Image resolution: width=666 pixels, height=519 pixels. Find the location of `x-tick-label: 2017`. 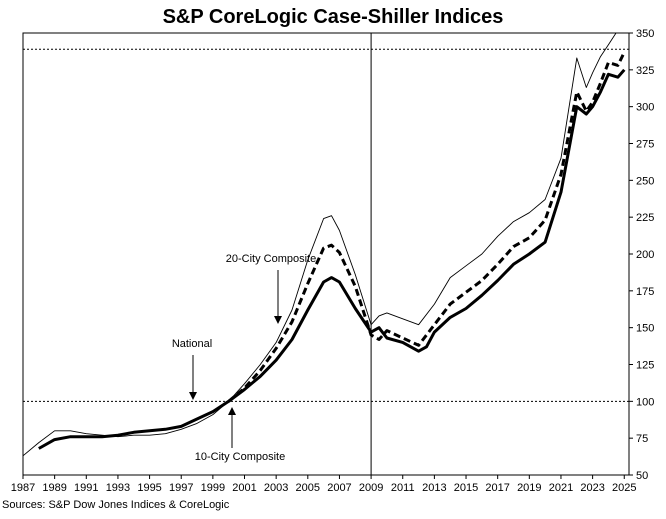

x-tick-label: 2017 is located at coordinates (497, 488).